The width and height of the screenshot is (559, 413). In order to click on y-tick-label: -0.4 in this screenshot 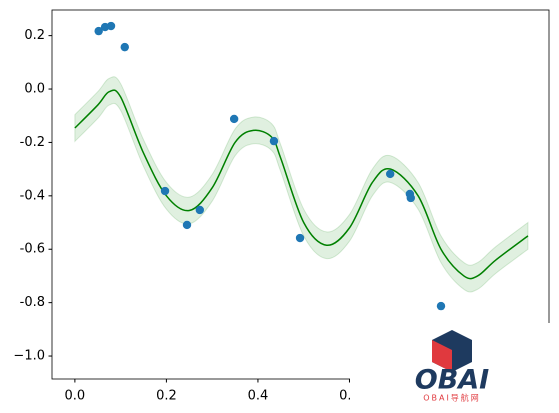, I will do `click(32, 195)`.